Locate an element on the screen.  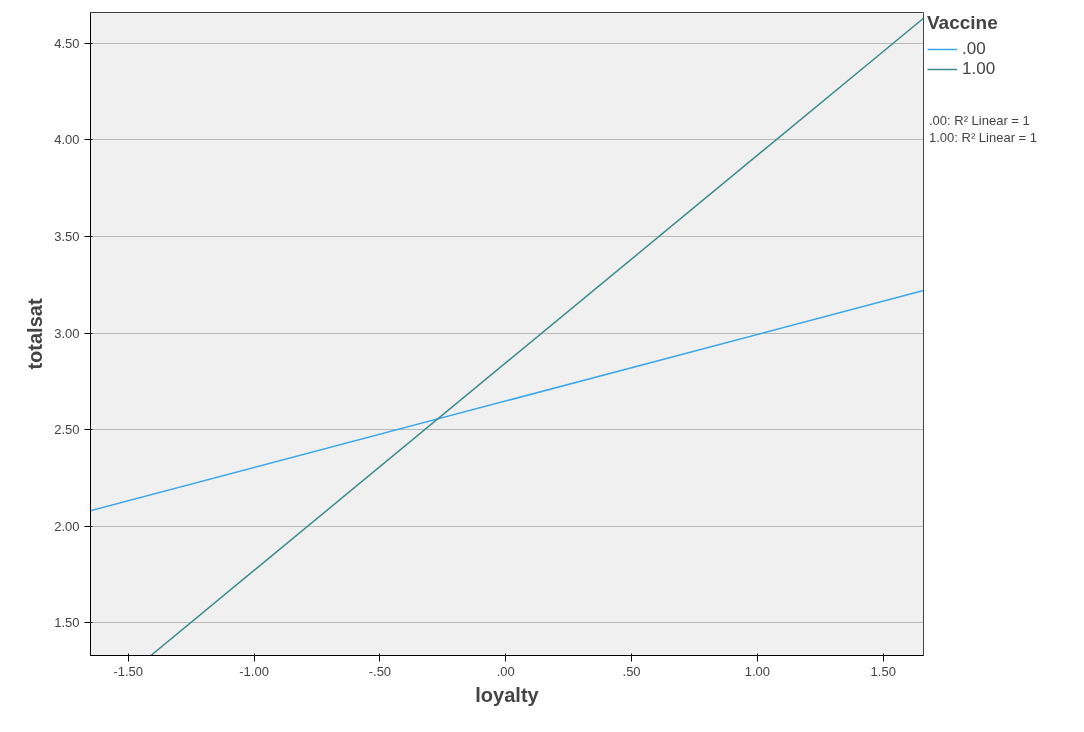
x-tick-label: .50 is located at coordinates (631, 671).